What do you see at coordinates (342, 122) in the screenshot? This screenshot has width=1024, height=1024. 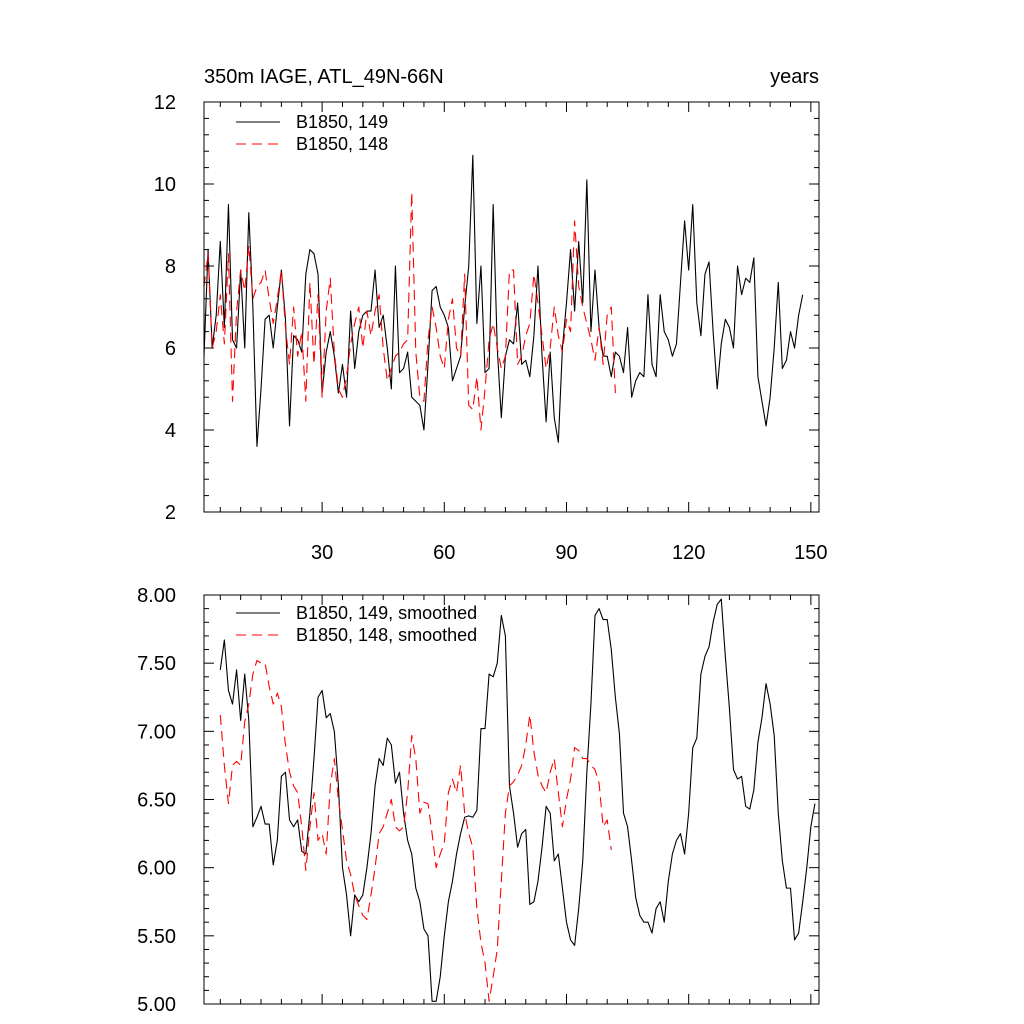 I see `legend-label-149: B1850, 149` at bounding box center [342, 122].